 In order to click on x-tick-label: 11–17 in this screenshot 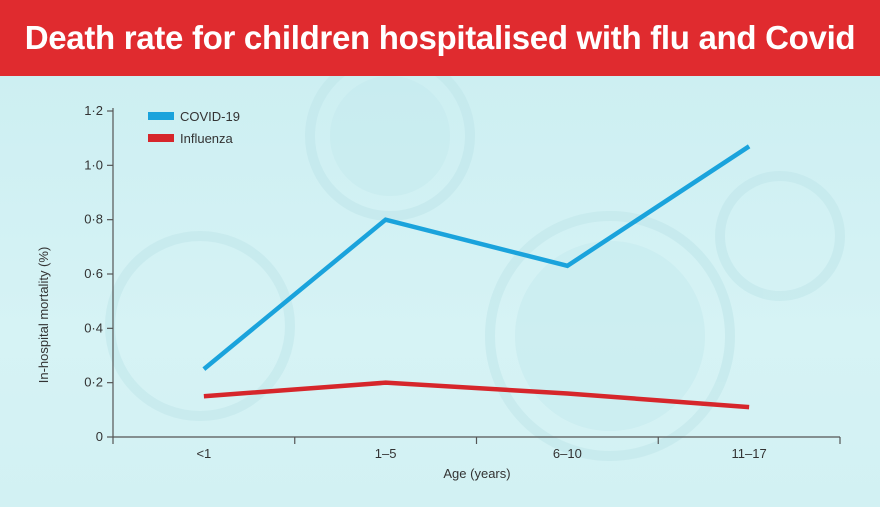, I will do `click(749, 453)`.